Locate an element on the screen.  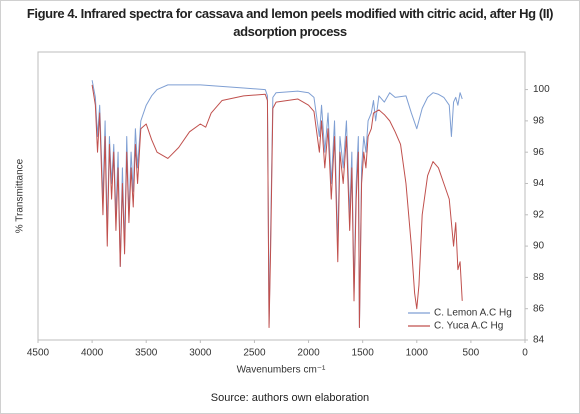
x-tick-label: 1000 is located at coordinates (417, 353).